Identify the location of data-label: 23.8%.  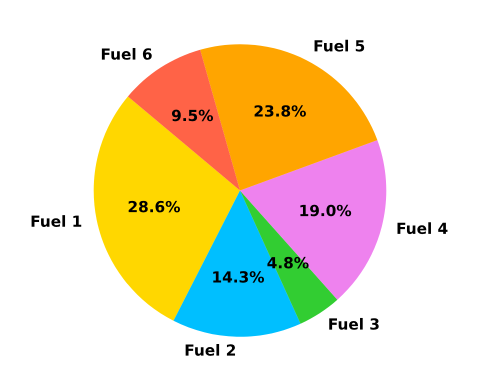
(280, 111).